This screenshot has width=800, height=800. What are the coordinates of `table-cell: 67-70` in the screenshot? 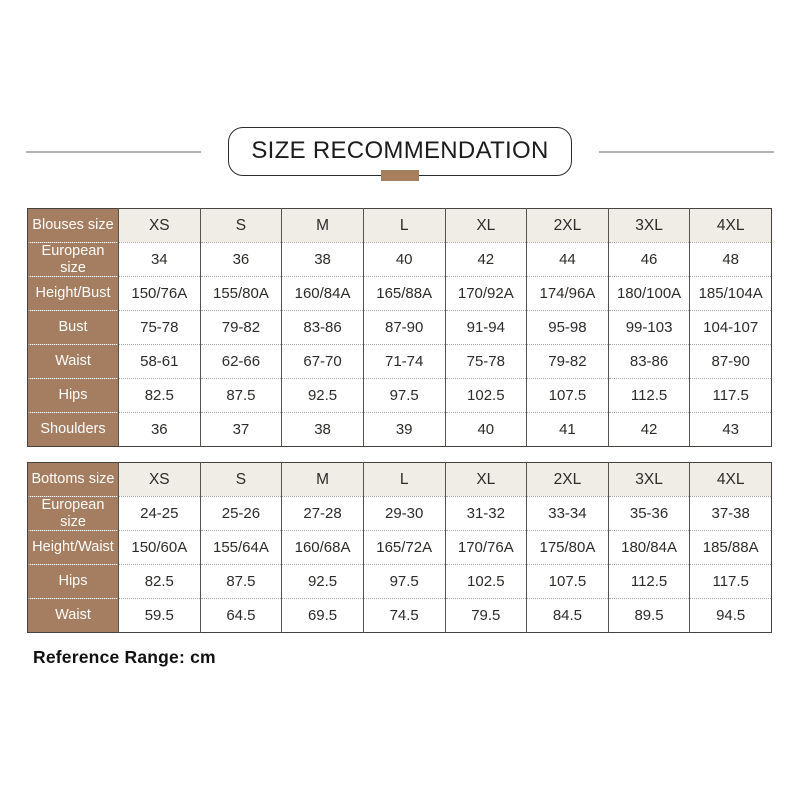 It's located at (322, 361).